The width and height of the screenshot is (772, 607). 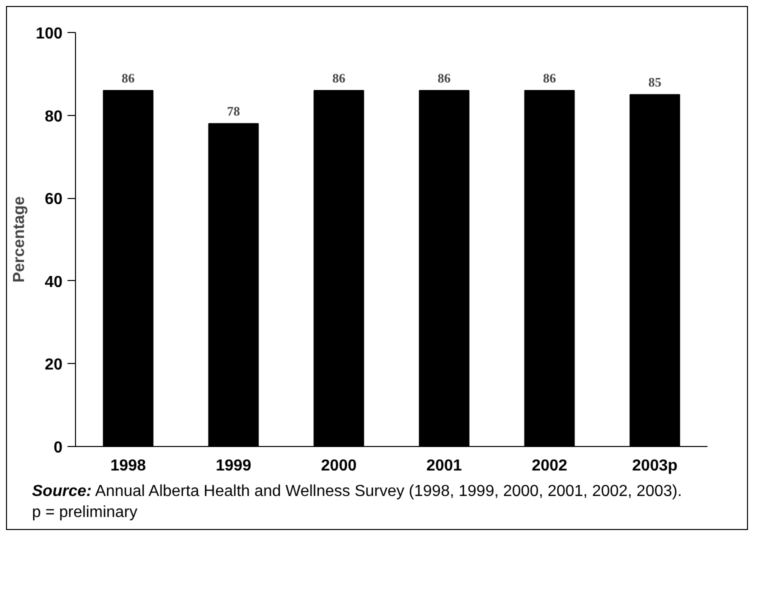 I want to click on x-tick-label: 1998, so click(x=128, y=466).